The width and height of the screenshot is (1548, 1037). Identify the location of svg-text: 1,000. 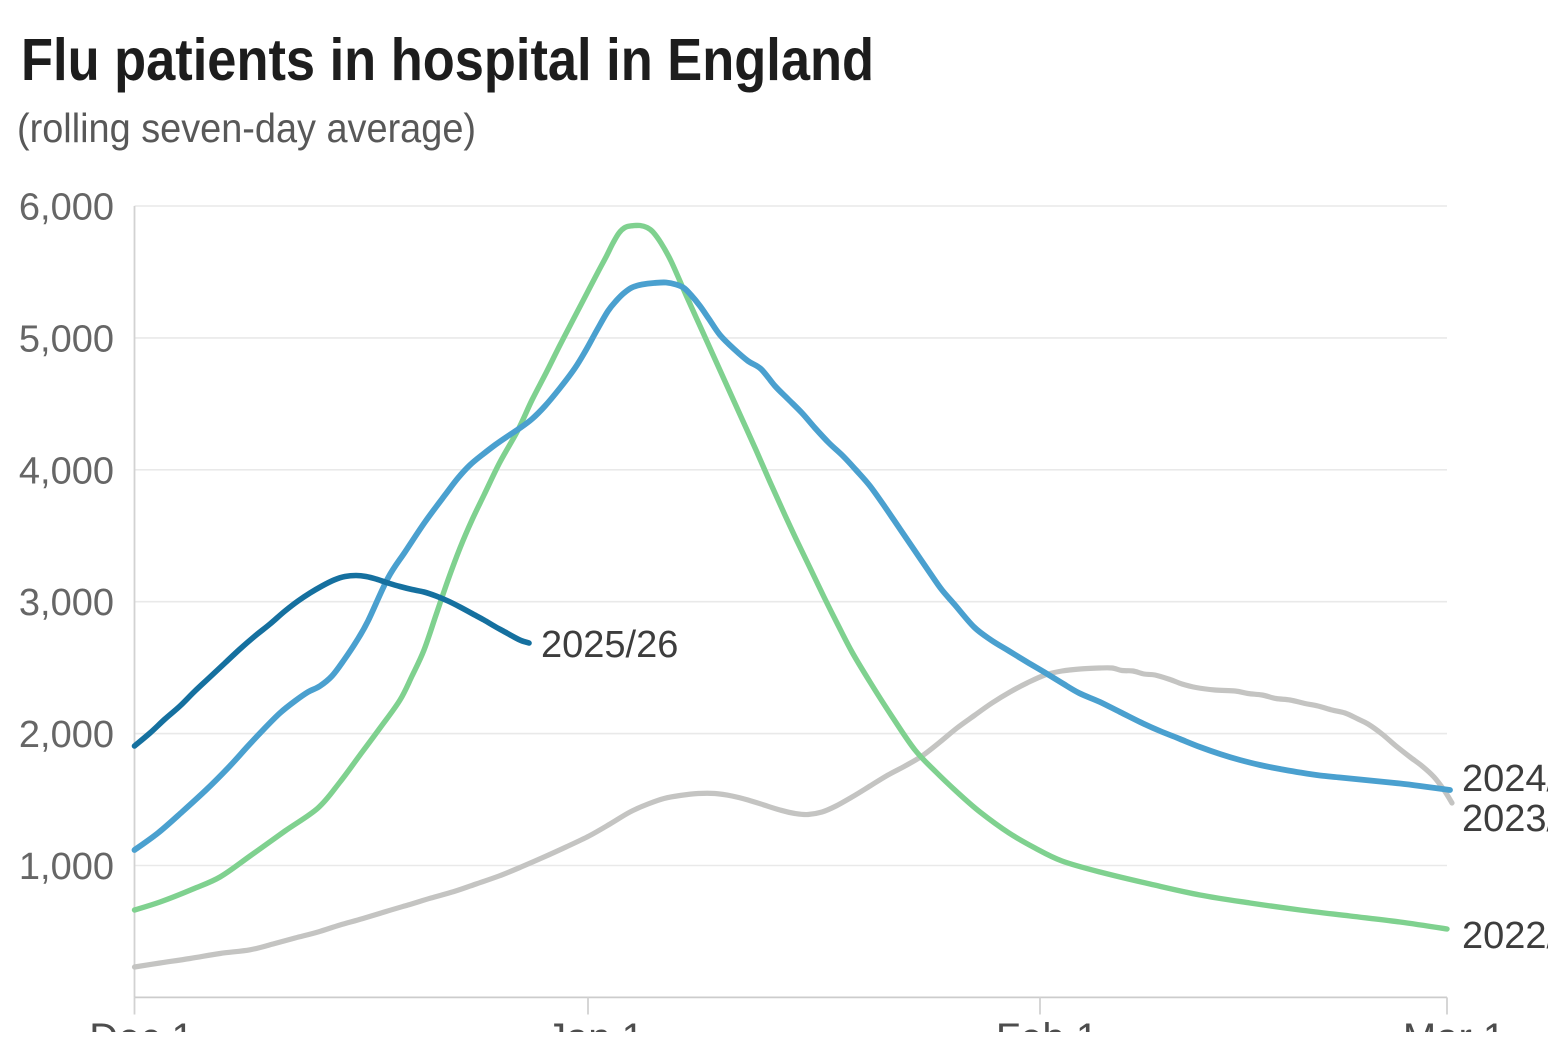
(66, 867).